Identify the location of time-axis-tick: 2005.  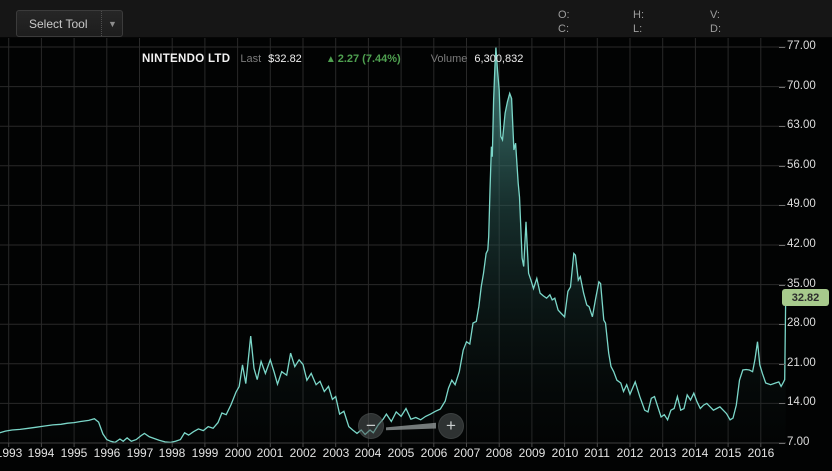
(401, 453).